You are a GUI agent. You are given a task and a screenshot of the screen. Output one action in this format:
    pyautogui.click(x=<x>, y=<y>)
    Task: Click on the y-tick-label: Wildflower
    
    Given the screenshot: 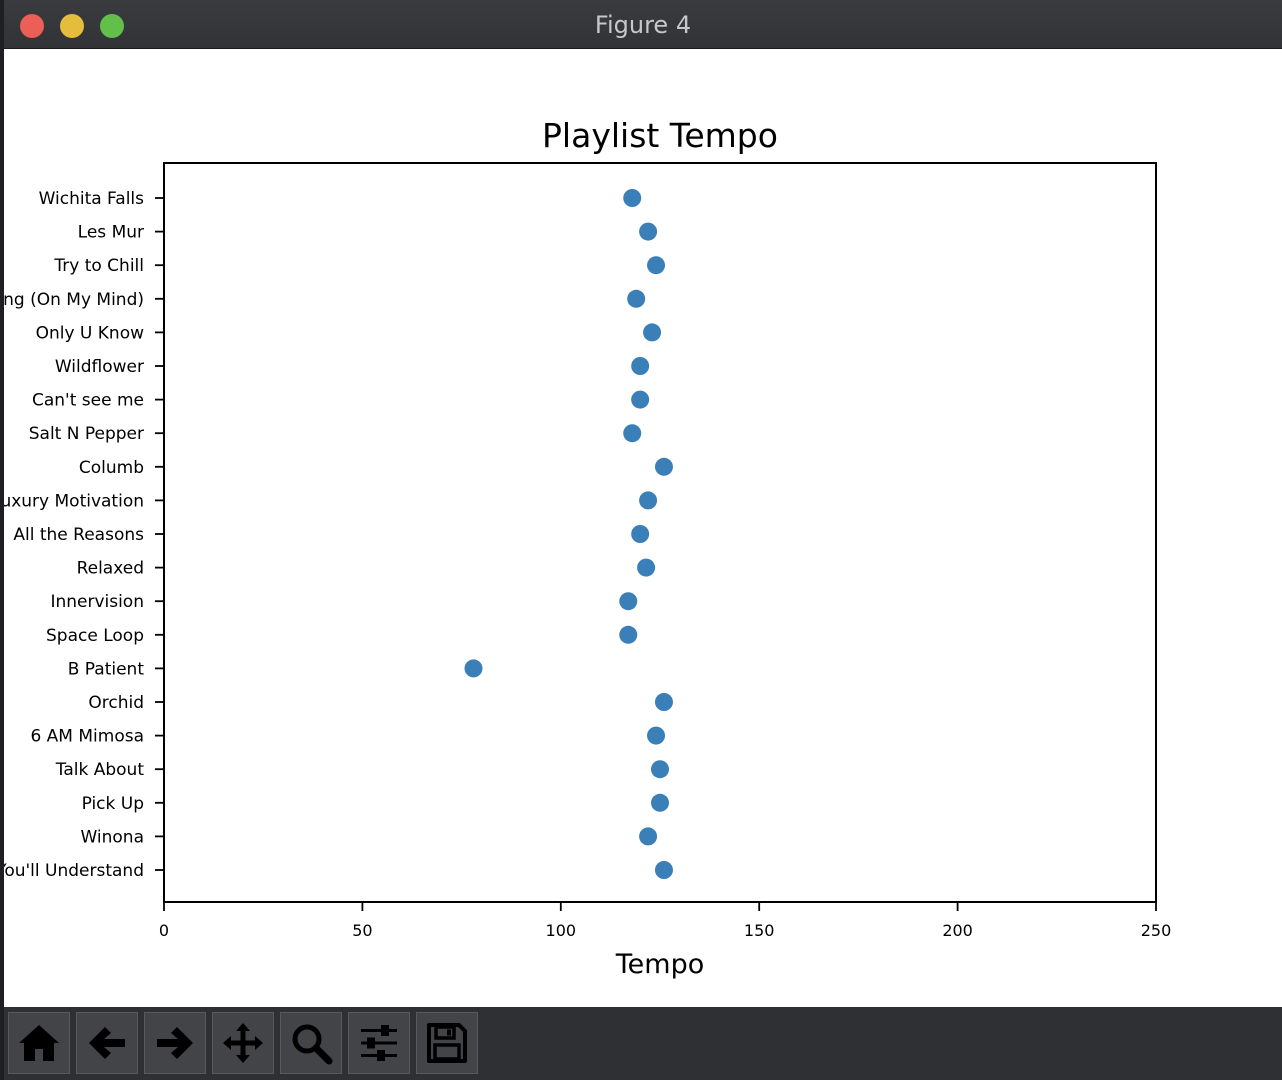 What is the action you would take?
    pyautogui.click(x=99, y=367)
    